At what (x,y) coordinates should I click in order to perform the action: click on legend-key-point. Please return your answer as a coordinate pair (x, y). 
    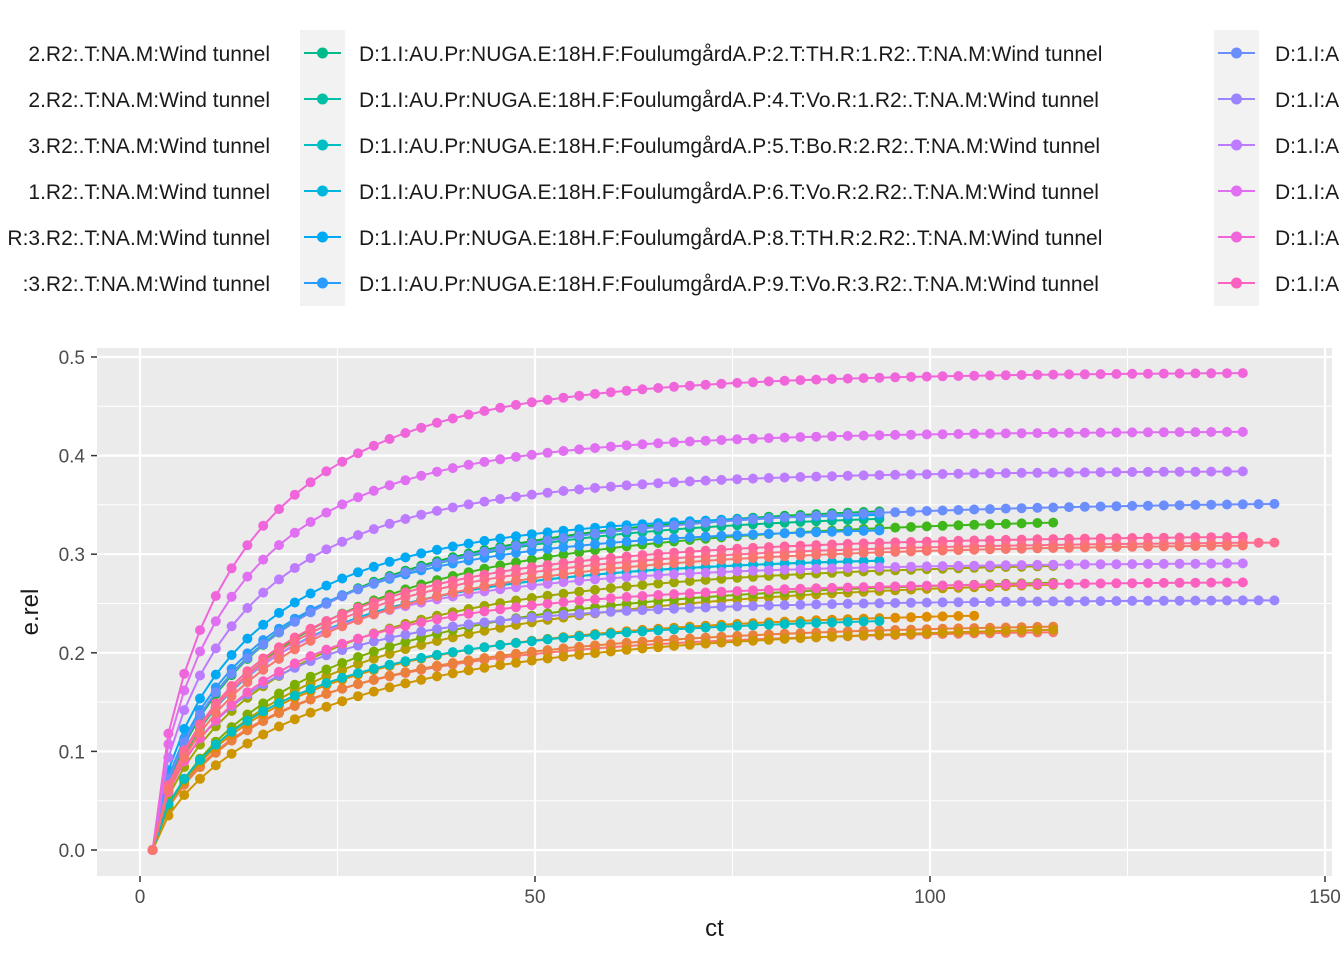
    Looking at the image, I should click on (1236, 237).